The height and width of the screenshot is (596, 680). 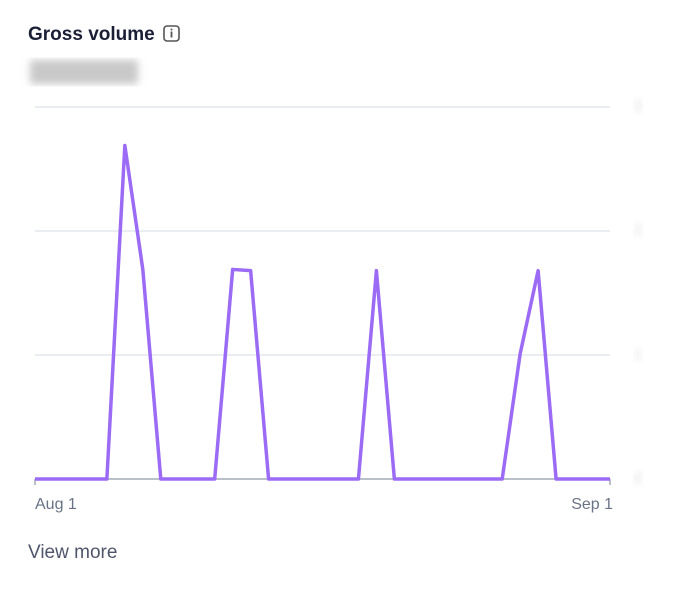 What do you see at coordinates (638, 230) in the screenshot?
I see `y-tick-label: 2` at bounding box center [638, 230].